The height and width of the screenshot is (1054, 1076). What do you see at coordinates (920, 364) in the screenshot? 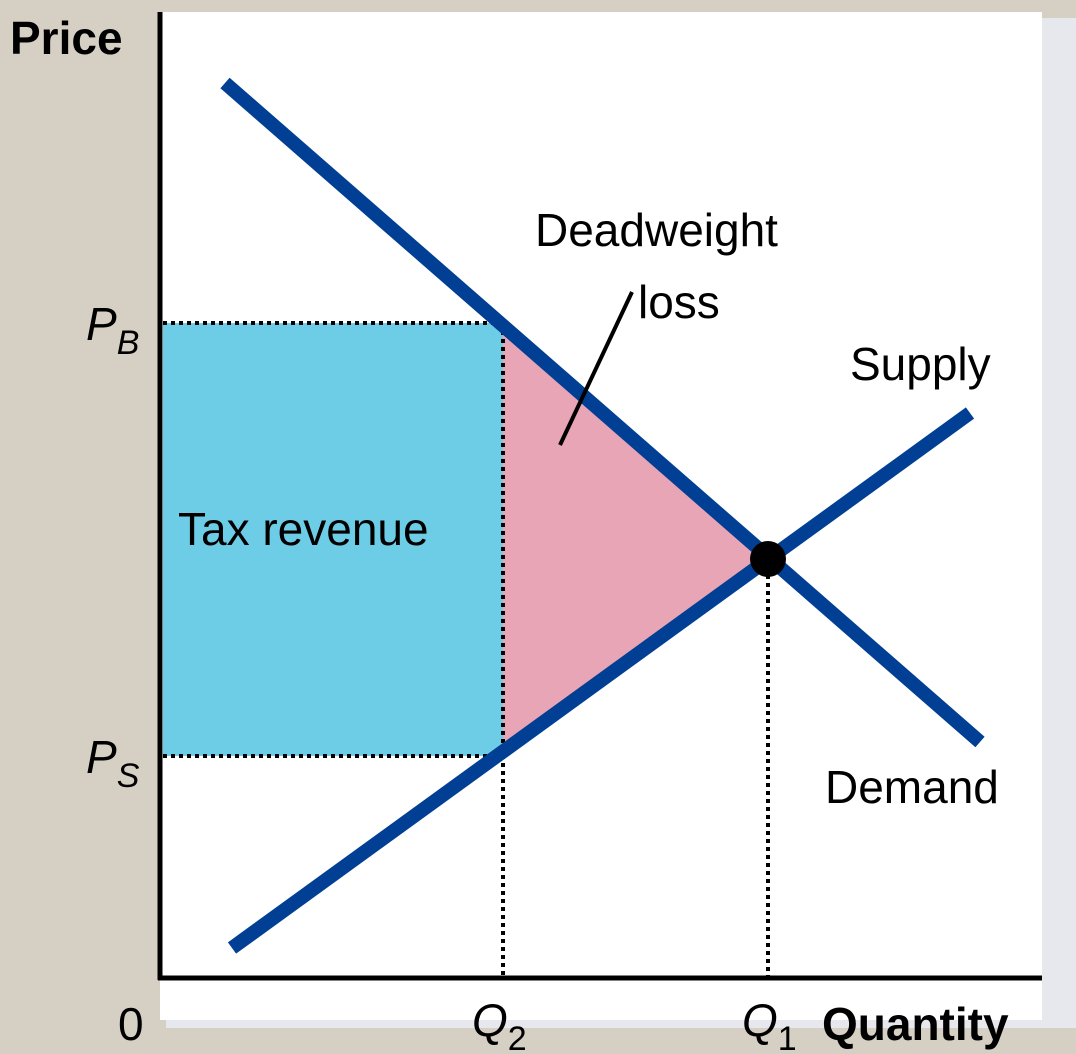
I see `supply-label: Supply` at bounding box center [920, 364].